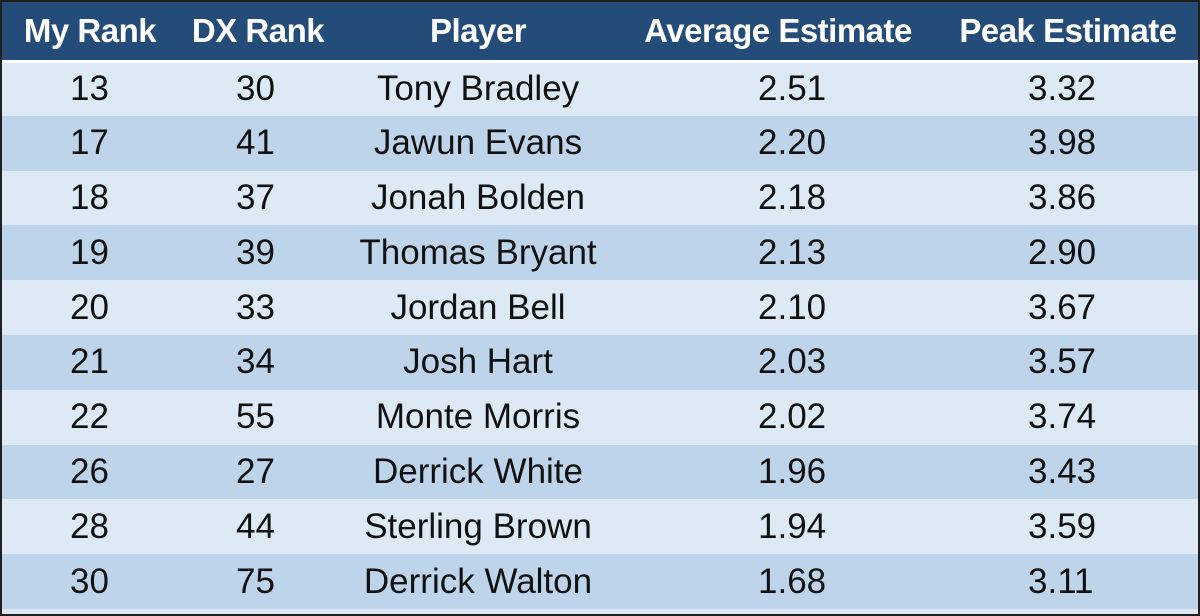  I want to click on my-rank-cell: 22, so click(89, 417).